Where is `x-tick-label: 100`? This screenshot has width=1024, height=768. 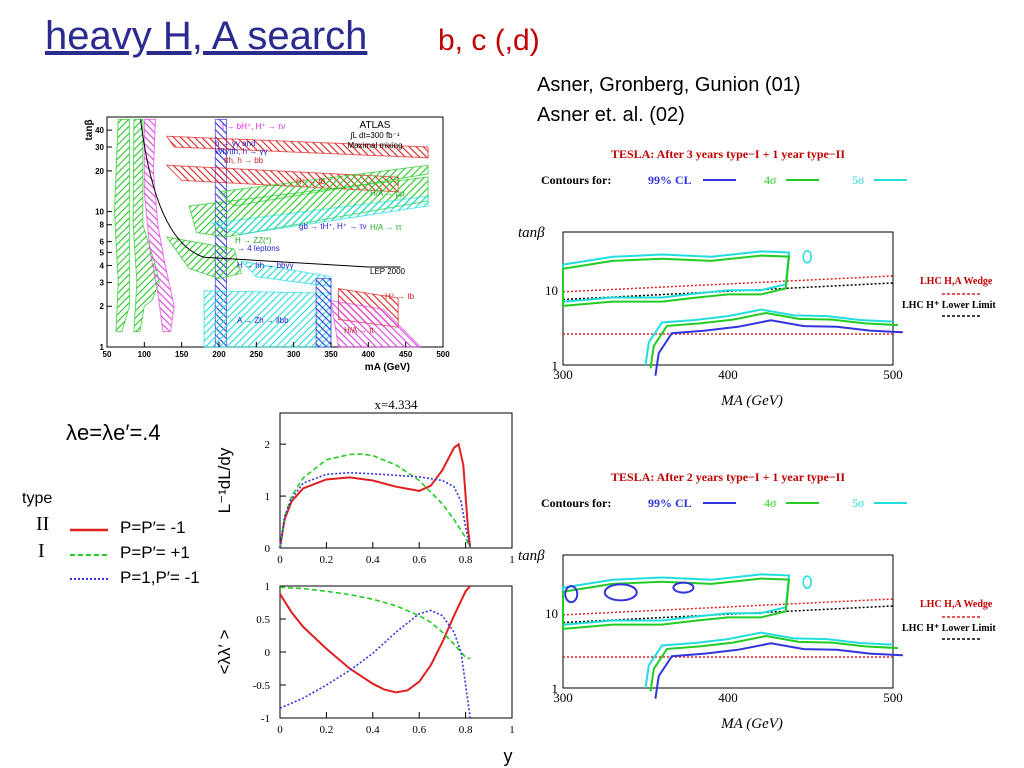 x-tick-label: 100 is located at coordinates (145, 354).